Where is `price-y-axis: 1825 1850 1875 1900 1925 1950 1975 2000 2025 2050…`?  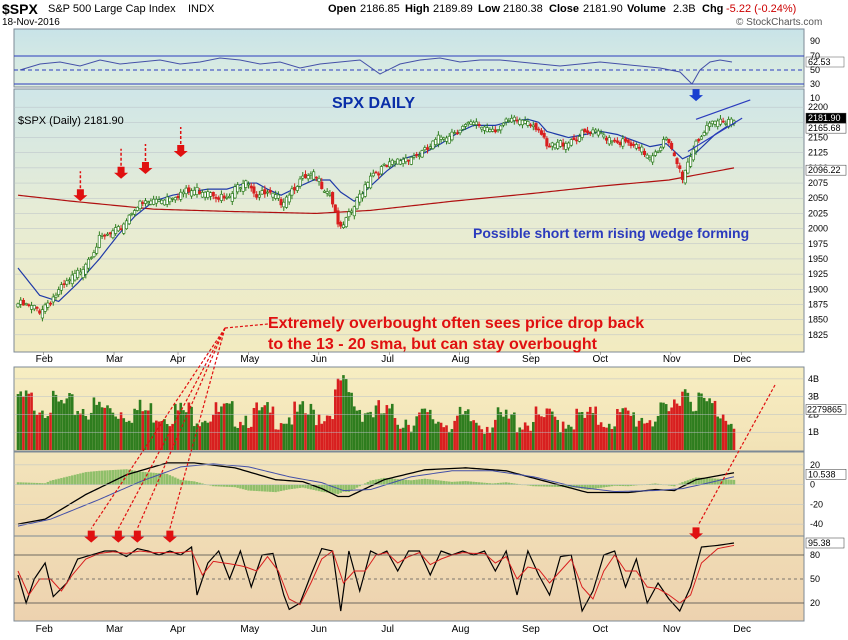 price-y-axis: 1825 1850 1875 1900 1925 1950 1975 2000 2025 2050… is located at coordinates (818, 221).